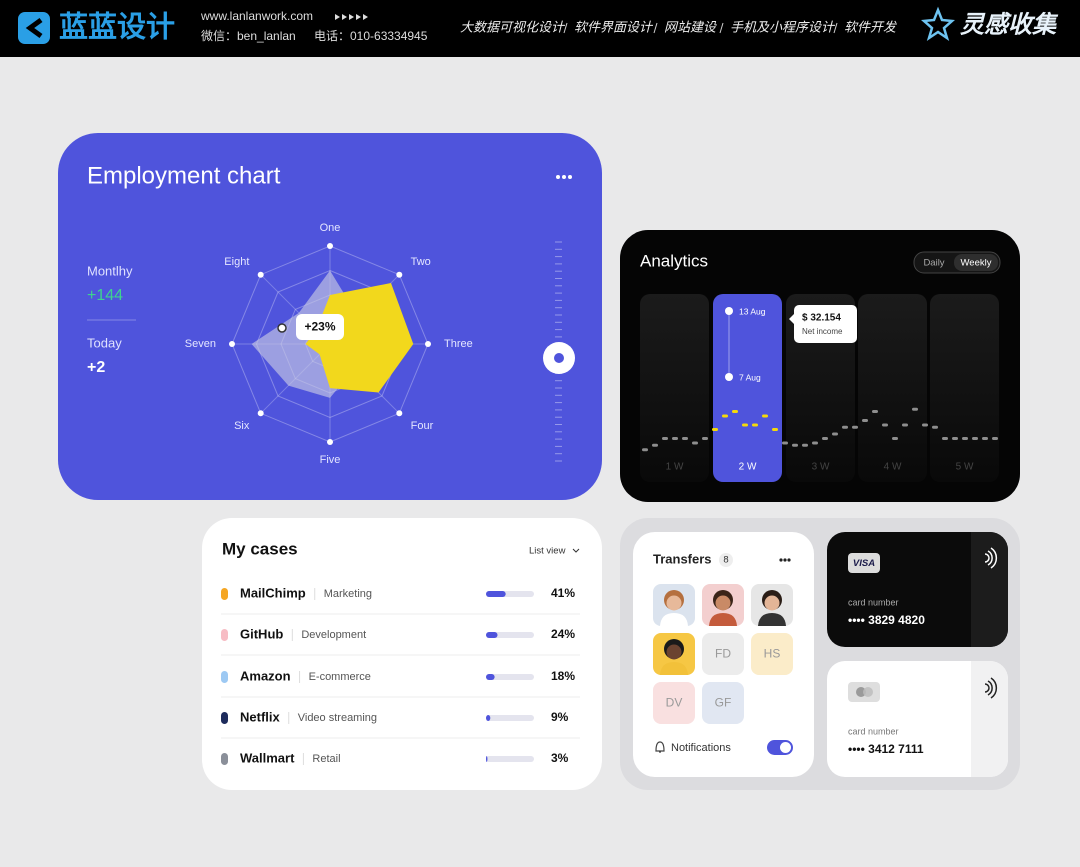 The width and height of the screenshot is (1080, 867). I want to click on badge-icon, so click(938, 23).